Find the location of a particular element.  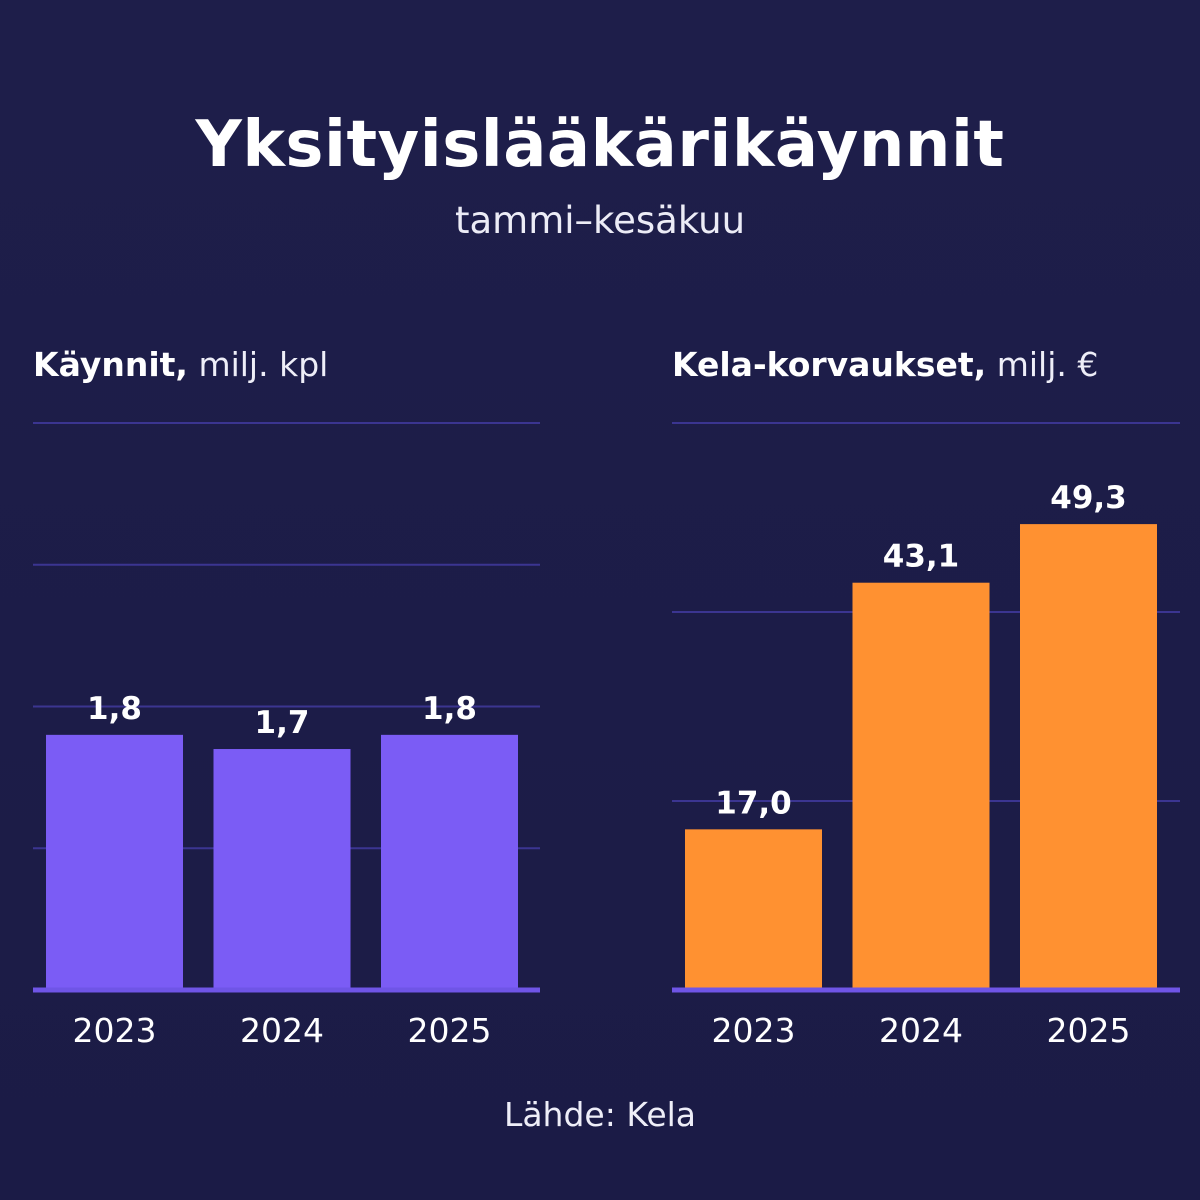

bar-reimbursements-2023 is located at coordinates (753, 909).